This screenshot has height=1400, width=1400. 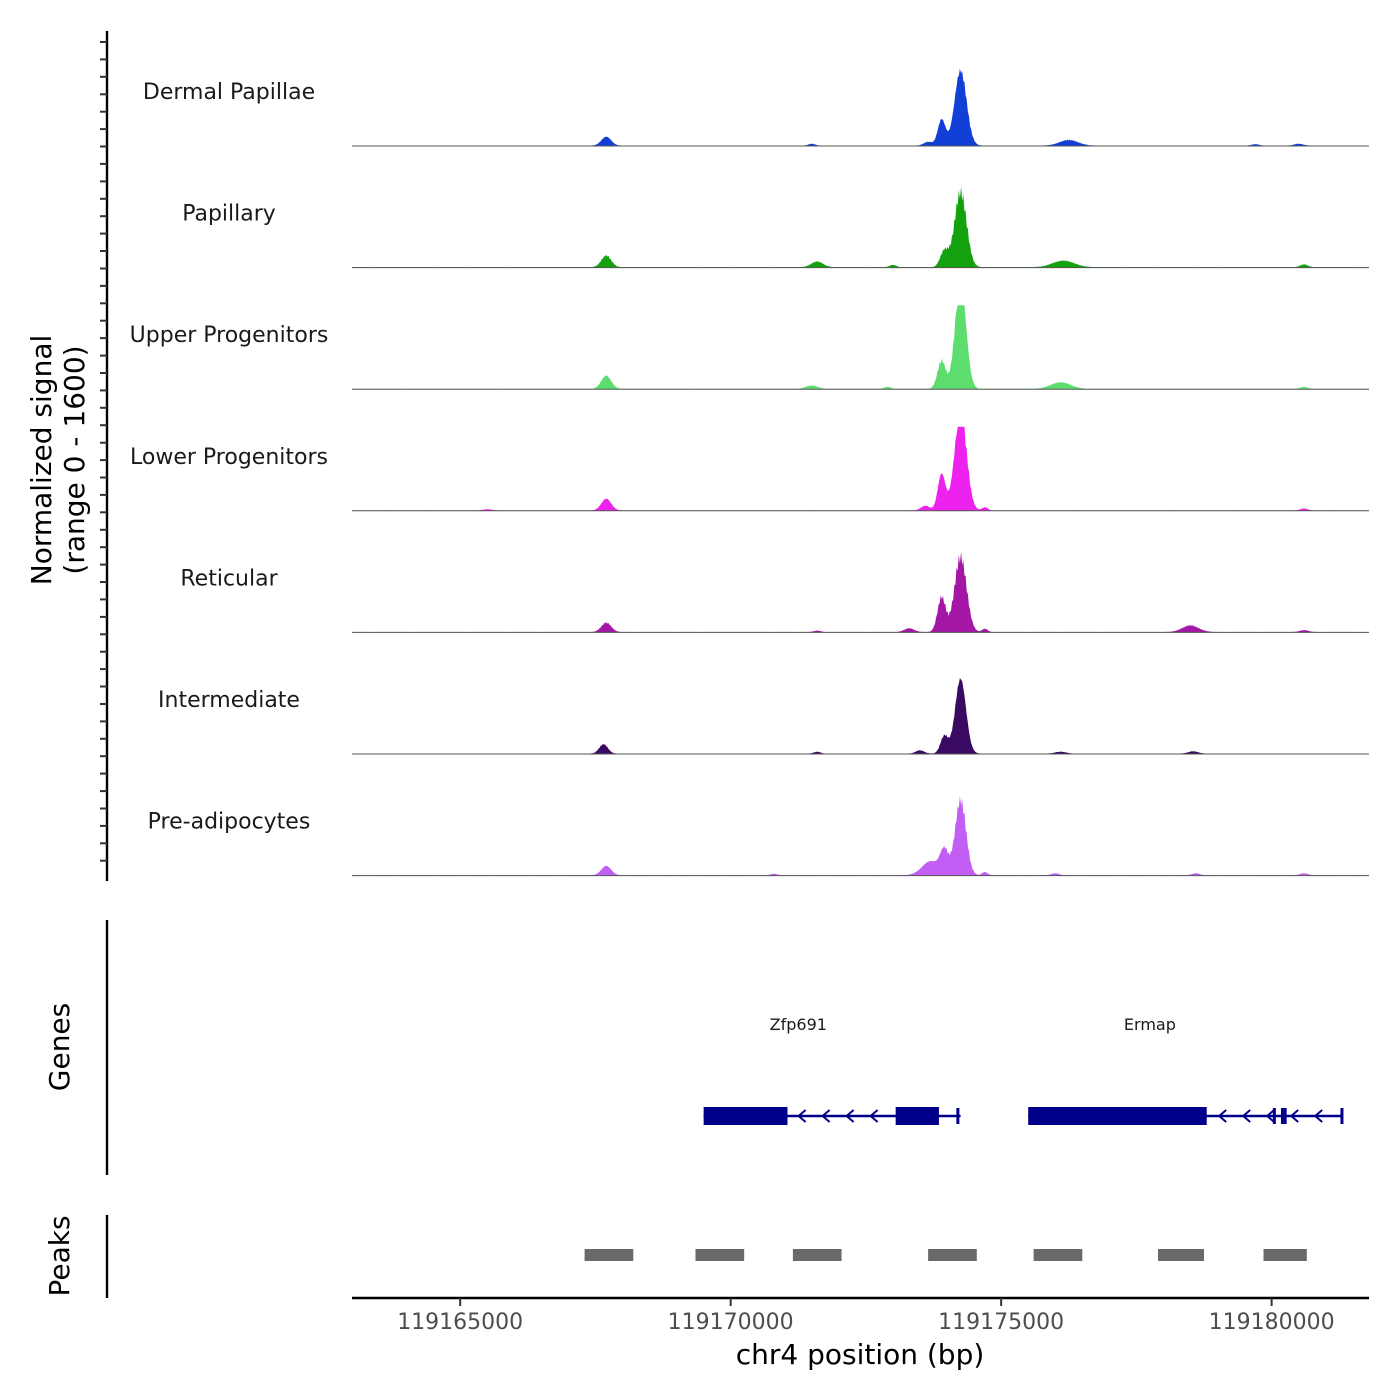 I want to click on x-tick-label: 119175000, so click(x=1001, y=1322).